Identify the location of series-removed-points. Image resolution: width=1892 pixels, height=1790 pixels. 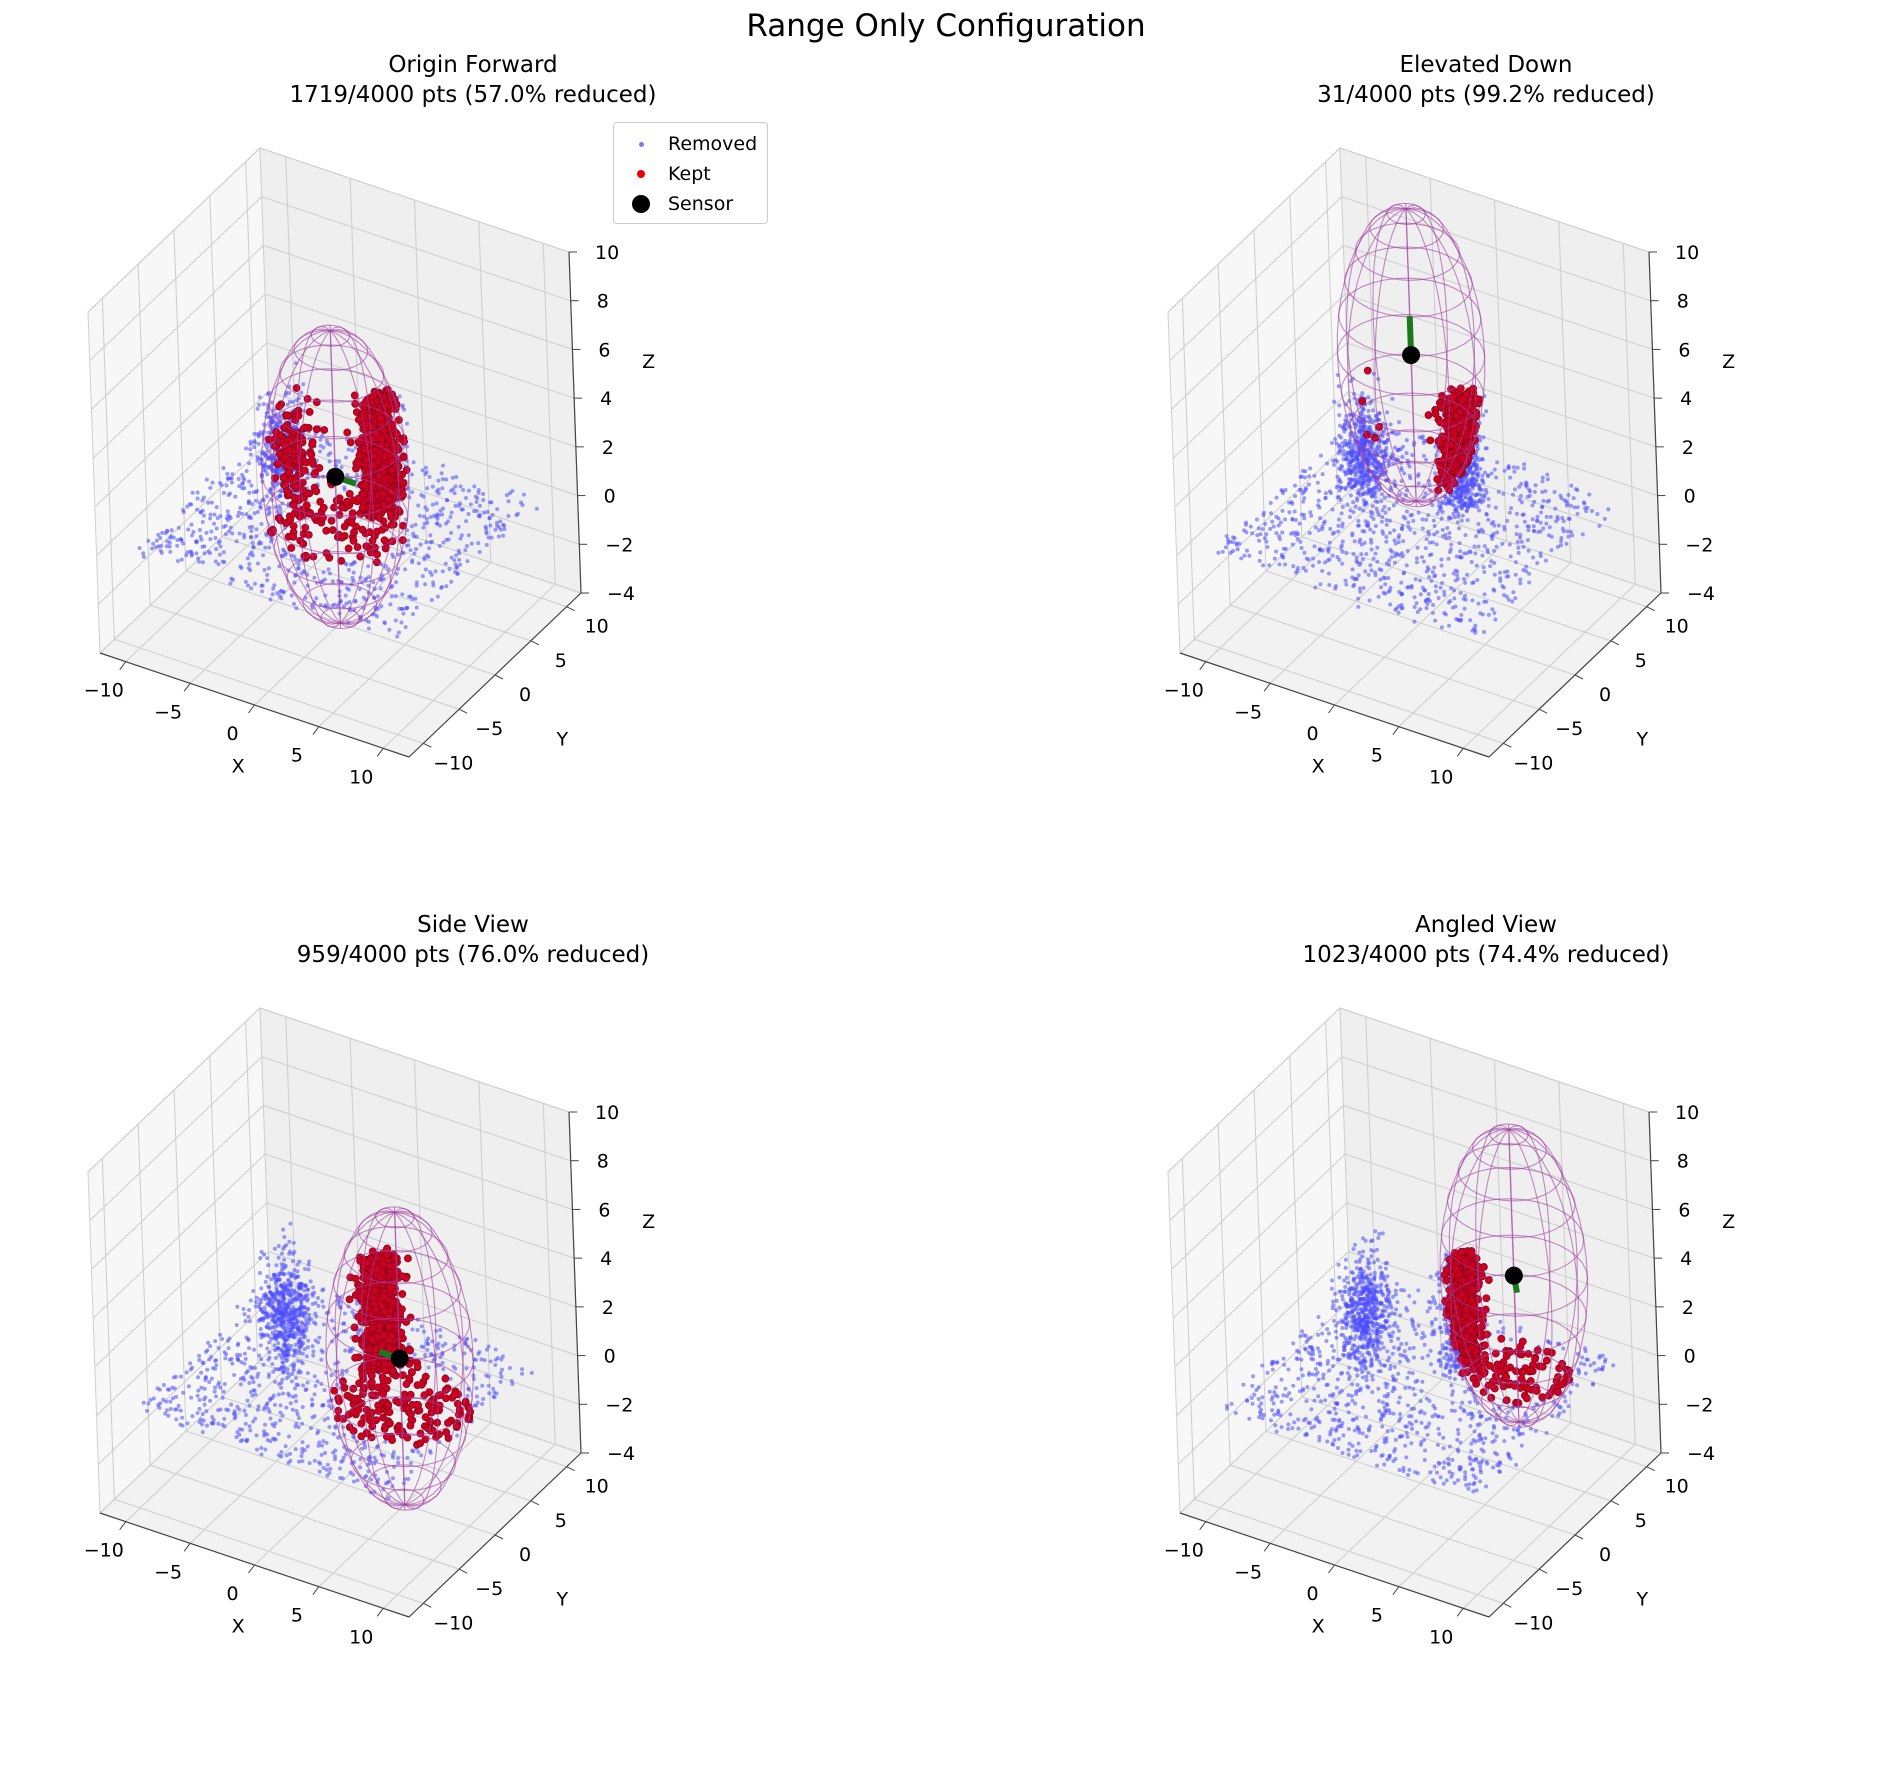
(337, 1361).